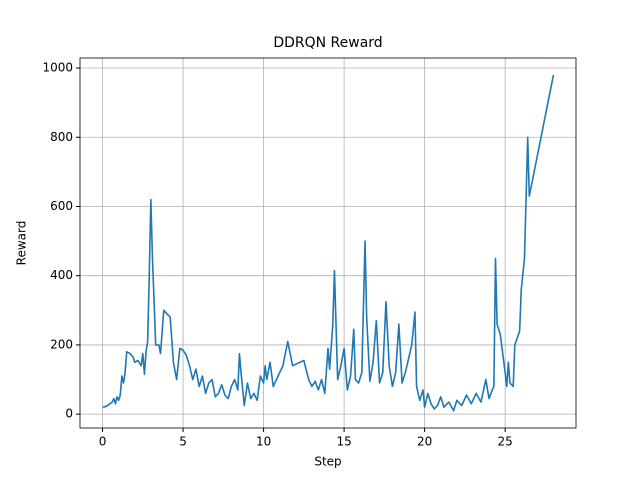 Image resolution: width=640 pixels, height=480 pixels. Describe the element at coordinates (61, 137) in the screenshot. I see `y-tick-label: 800` at that location.